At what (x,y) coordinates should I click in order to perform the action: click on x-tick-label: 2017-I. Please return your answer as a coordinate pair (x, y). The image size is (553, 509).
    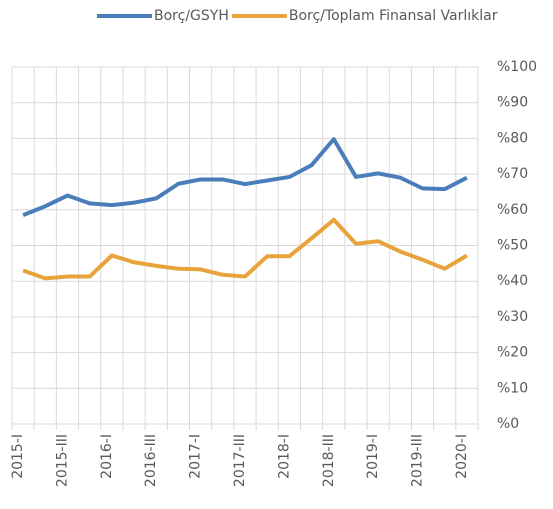
    Looking at the image, I should click on (196, 456).